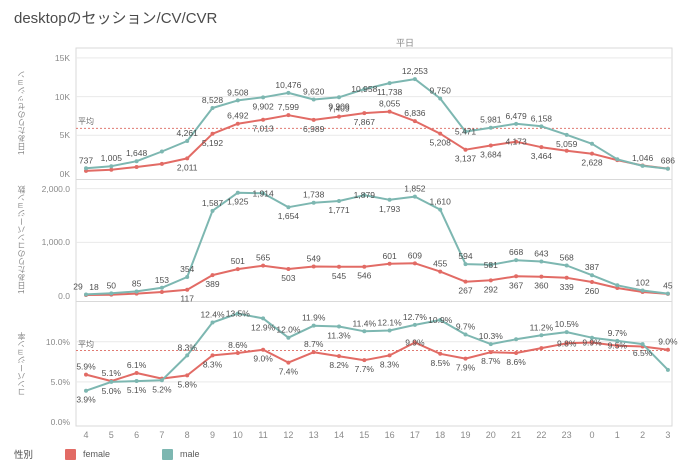  I want to click on female-line-cvr, so click(377, 362).